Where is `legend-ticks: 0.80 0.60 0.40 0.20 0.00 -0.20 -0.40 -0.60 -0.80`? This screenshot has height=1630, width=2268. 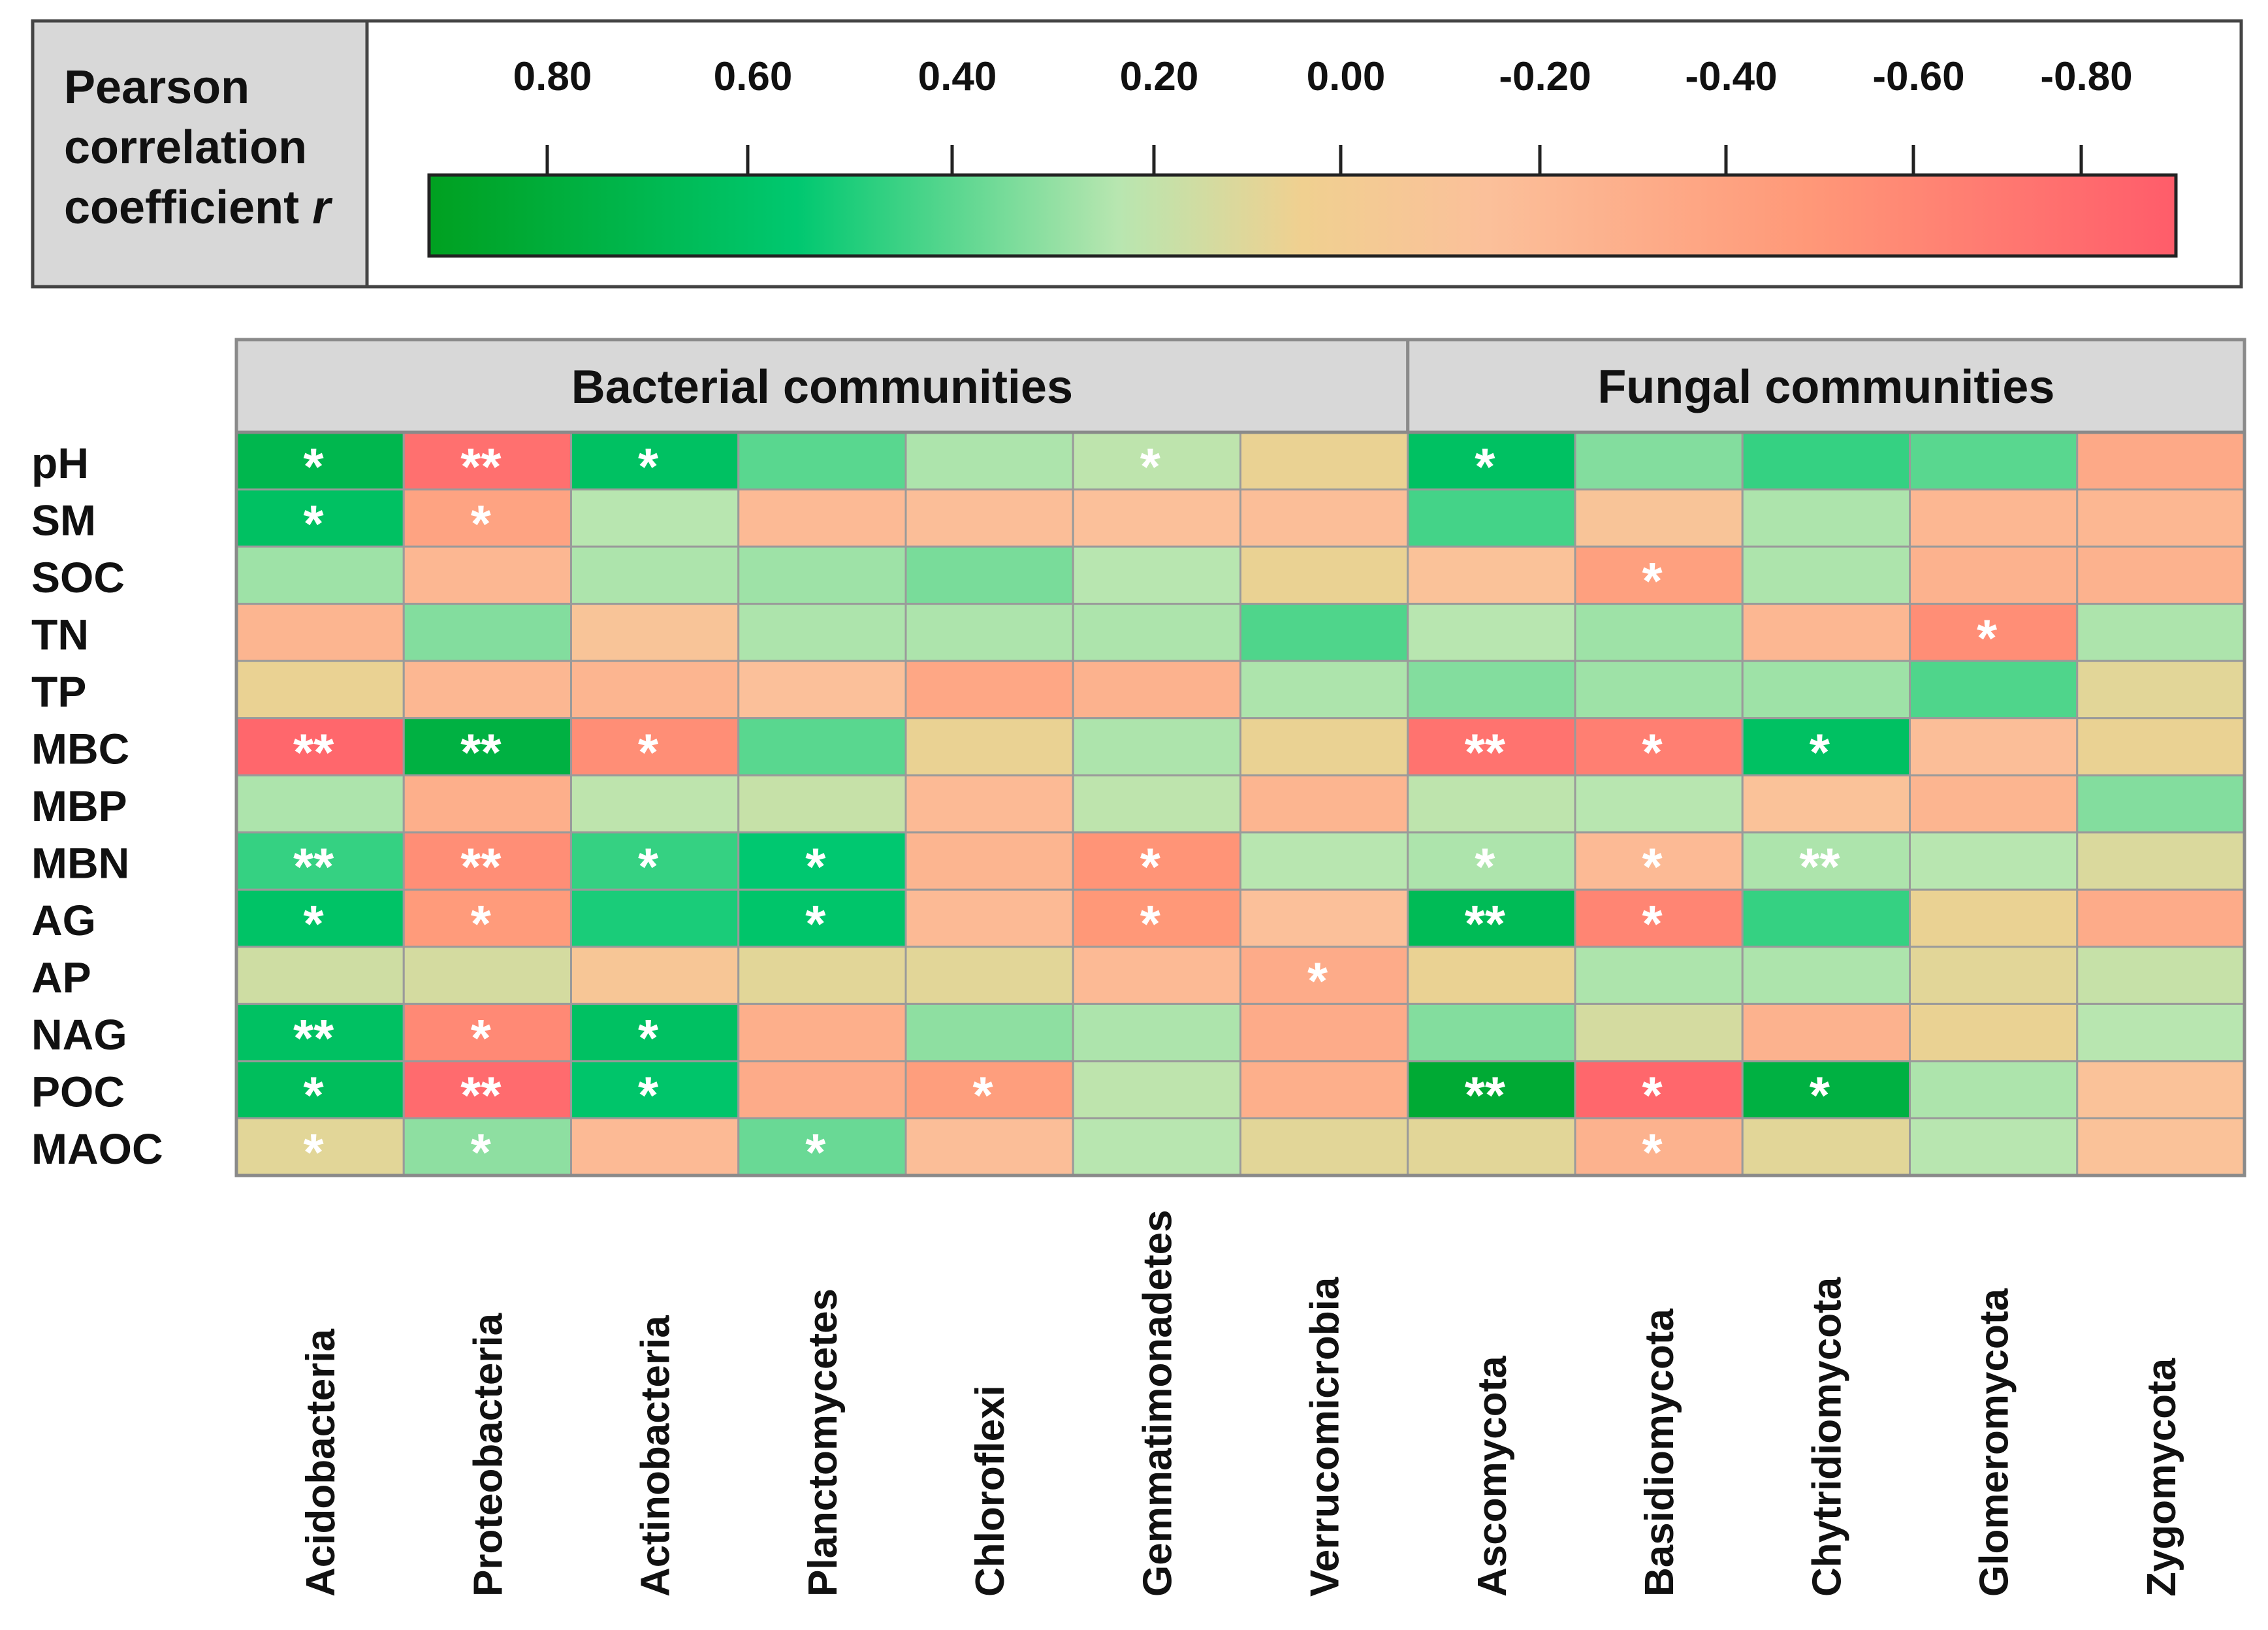 legend-ticks: 0.80 0.60 0.40 0.20 0.00 -0.20 -0.40 -0.60 -0.80 is located at coordinates (1323, 115).